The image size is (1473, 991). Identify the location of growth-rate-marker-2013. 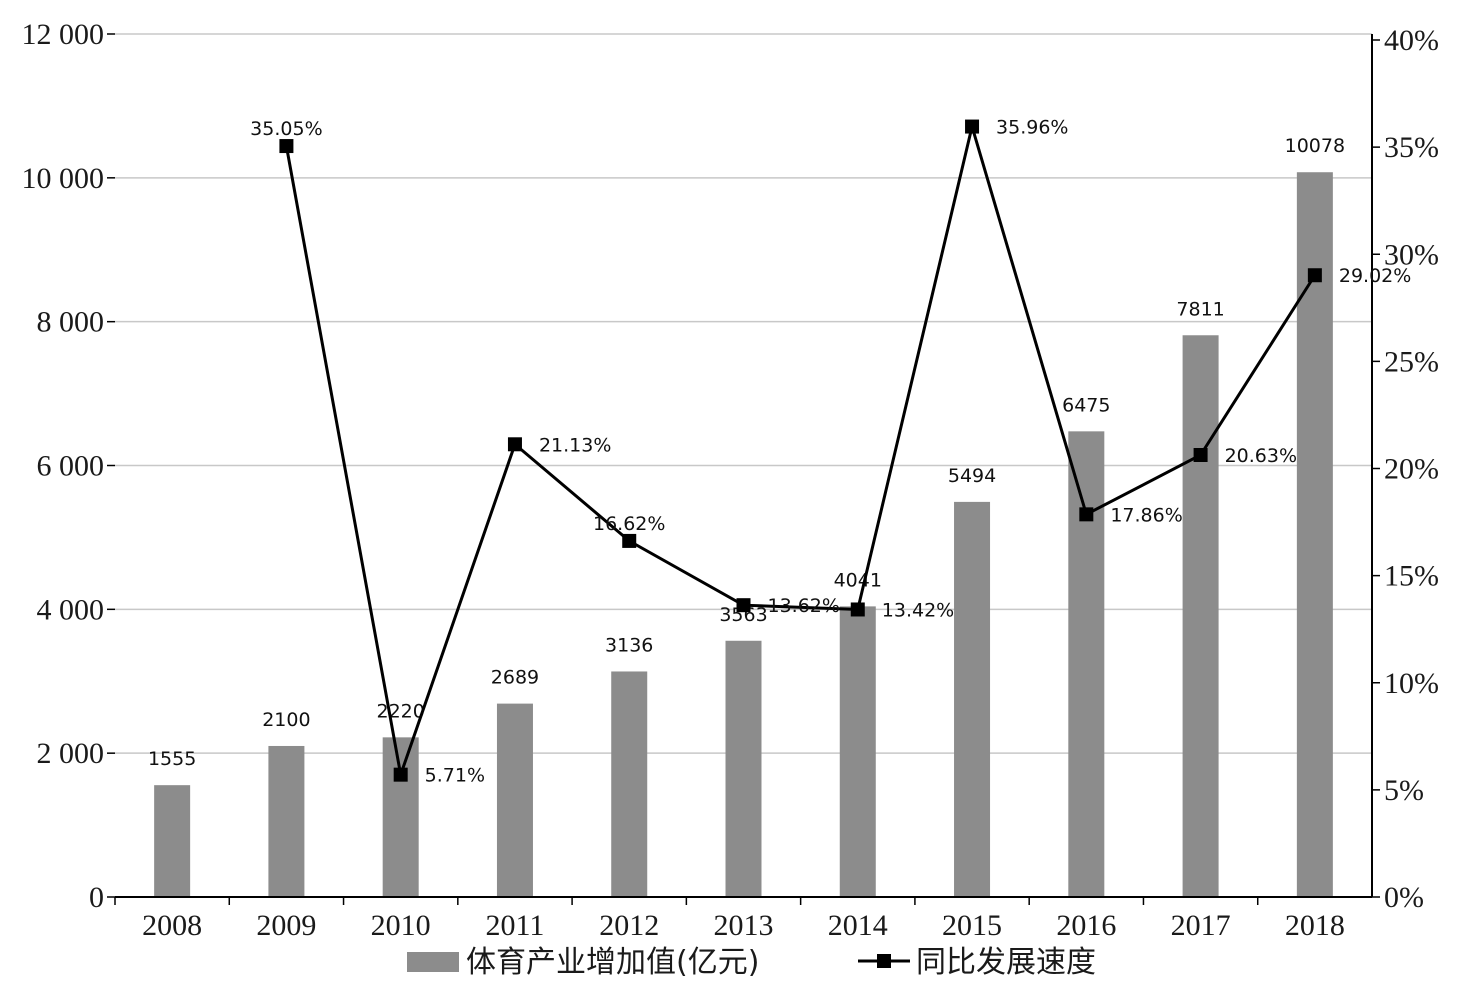
(743, 605).